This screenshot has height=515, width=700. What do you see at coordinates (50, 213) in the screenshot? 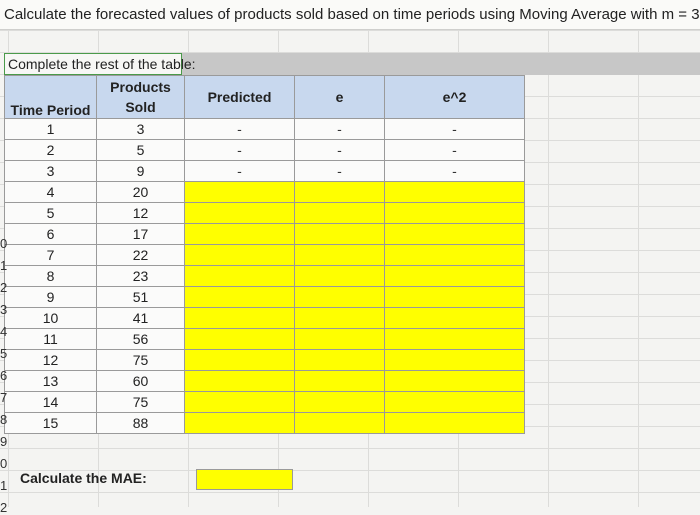
I see `time-period-cell: 5` at bounding box center [50, 213].